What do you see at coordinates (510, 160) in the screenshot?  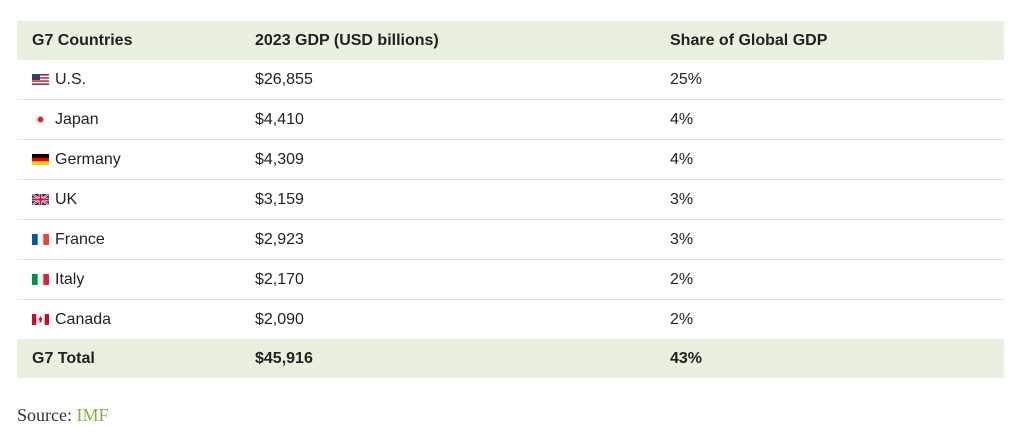 I see `row: Germany $4,309 4%` at bounding box center [510, 160].